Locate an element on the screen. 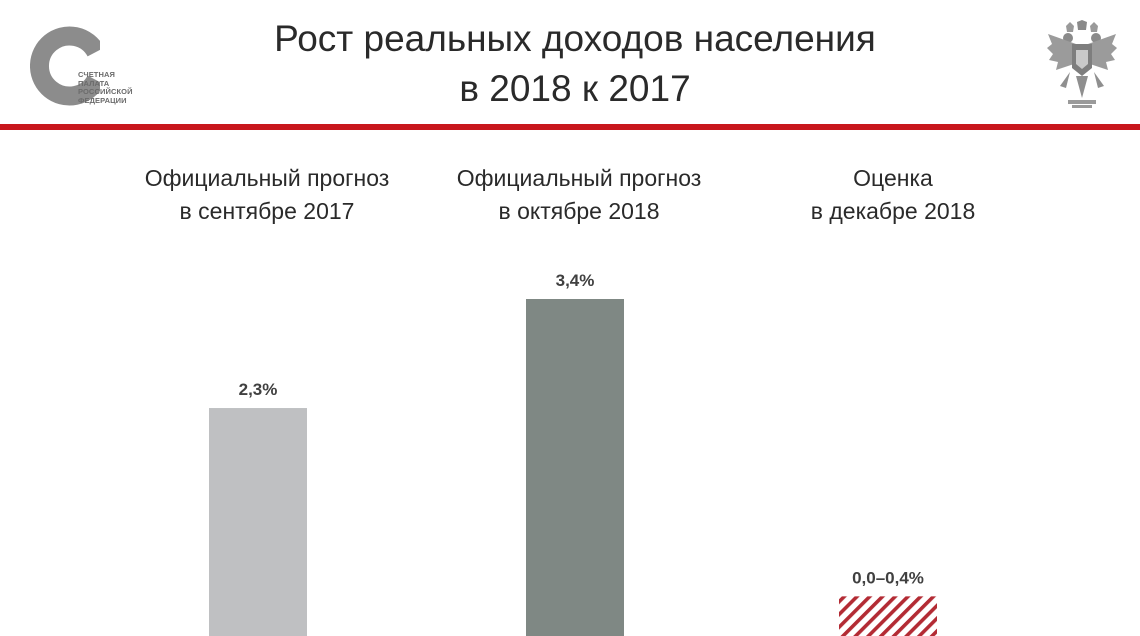 The height and width of the screenshot is (636, 1140). category-heading-3-line-1: Оценка is located at coordinates (893, 178).